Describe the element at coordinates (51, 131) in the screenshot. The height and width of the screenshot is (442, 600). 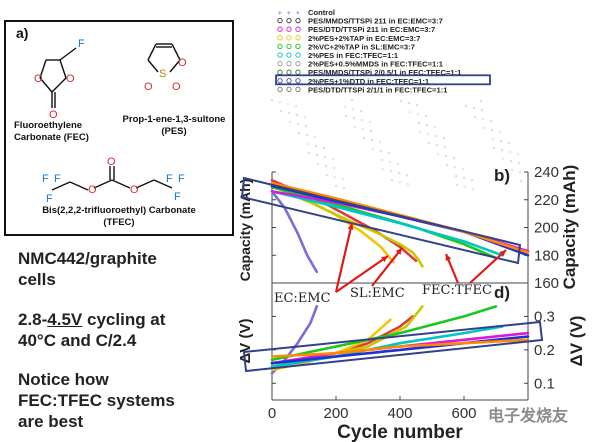
I see `fec-label: Fluoroethylene Carbonate (FEC)` at that location.